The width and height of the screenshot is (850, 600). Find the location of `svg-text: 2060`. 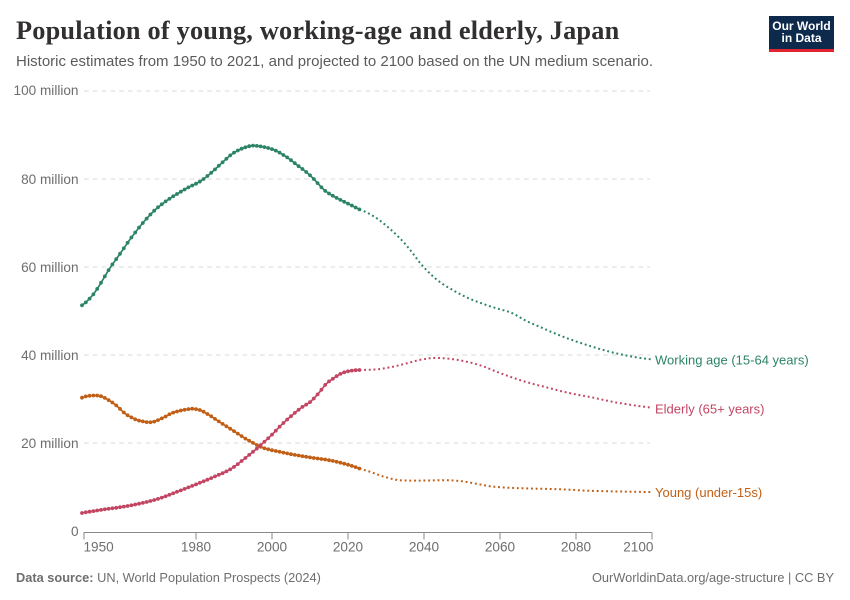

svg-text: 2060 is located at coordinates (500, 547).